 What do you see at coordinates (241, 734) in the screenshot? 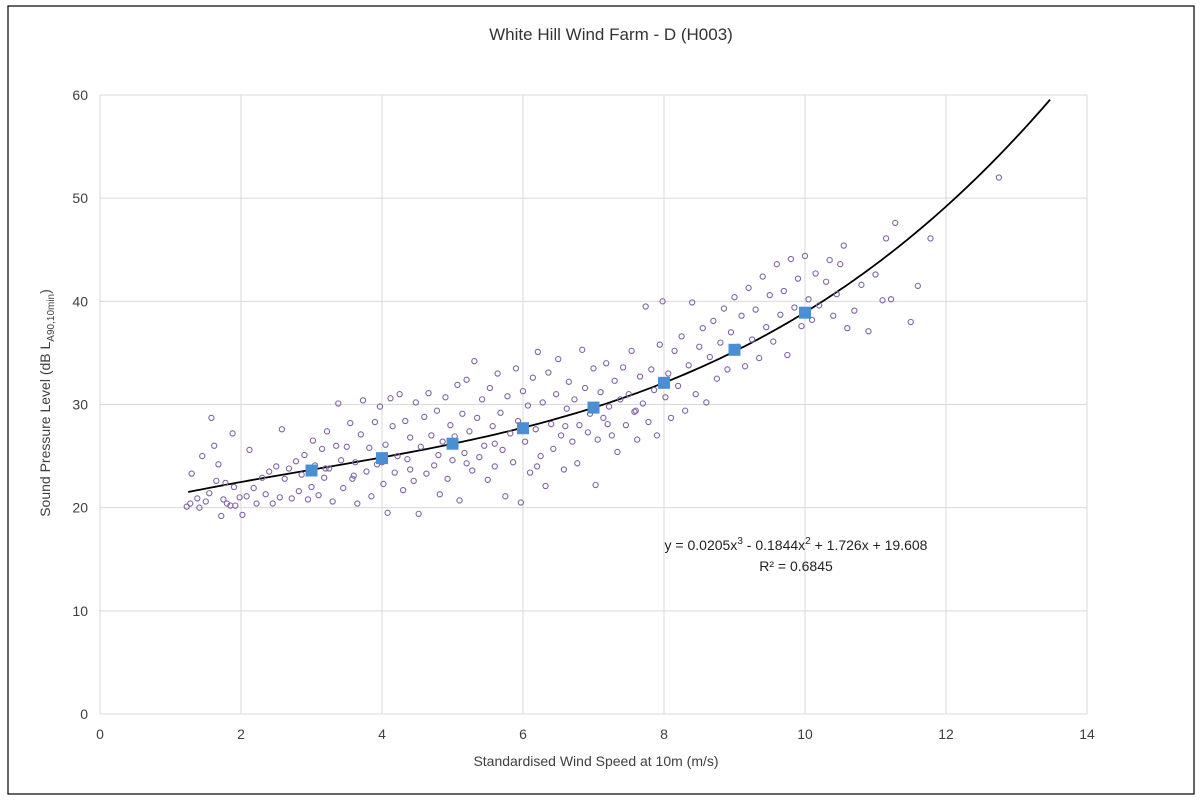
I see `x-tick-label: 2` at bounding box center [241, 734].